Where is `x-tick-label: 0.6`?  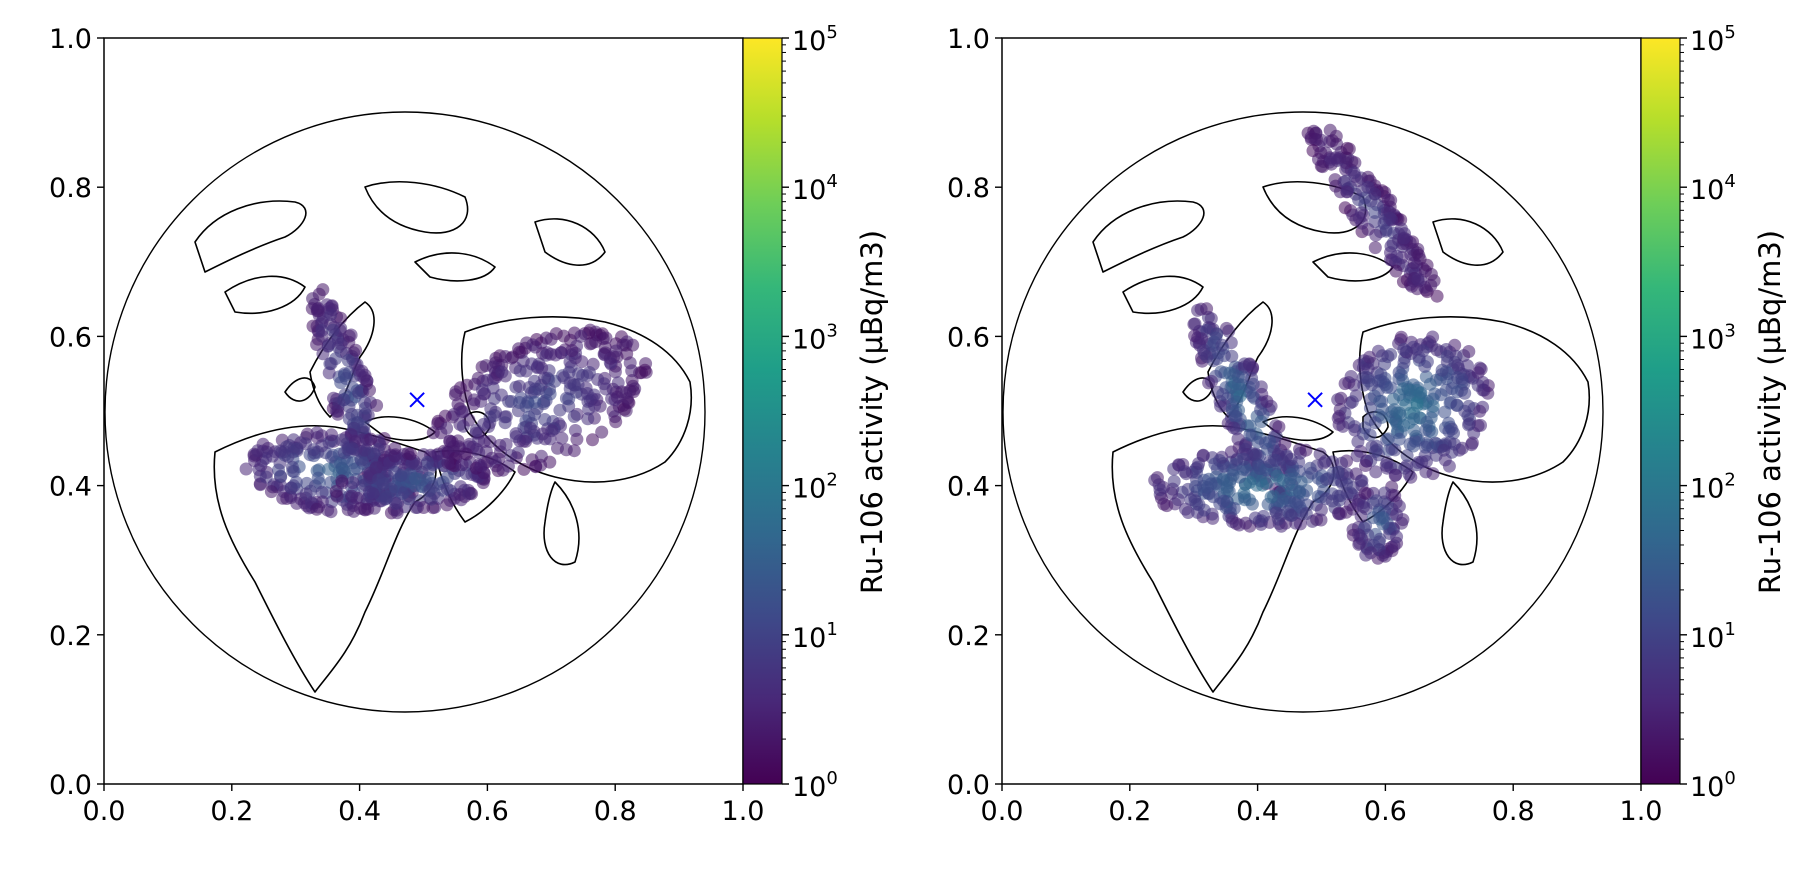
x-tick-label: 0.6 is located at coordinates (1385, 811).